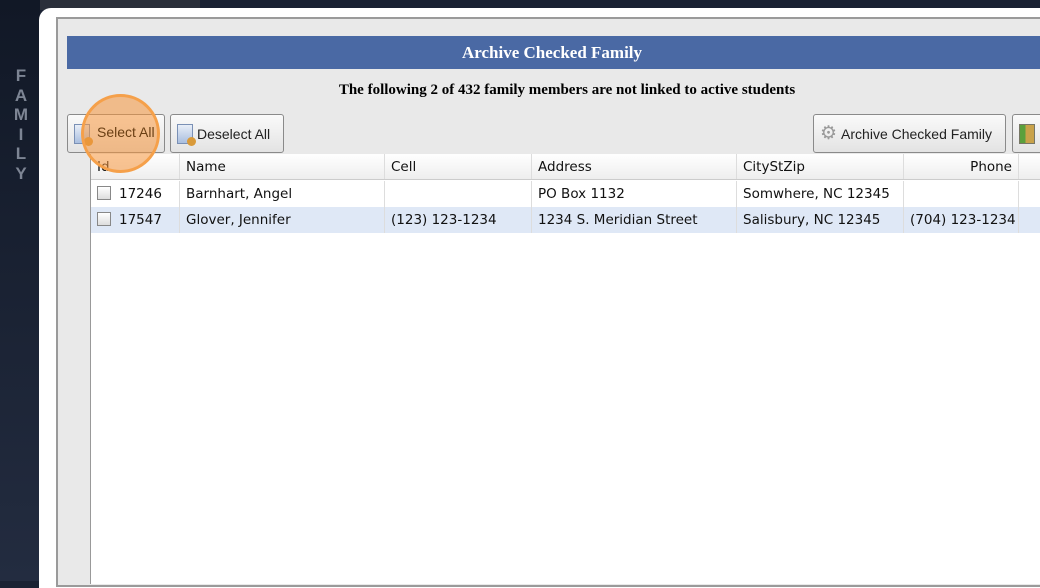  What do you see at coordinates (820, 166) in the screenshot?
I see `col-citystzip: CityStZip` at bounding box center [820, 166].